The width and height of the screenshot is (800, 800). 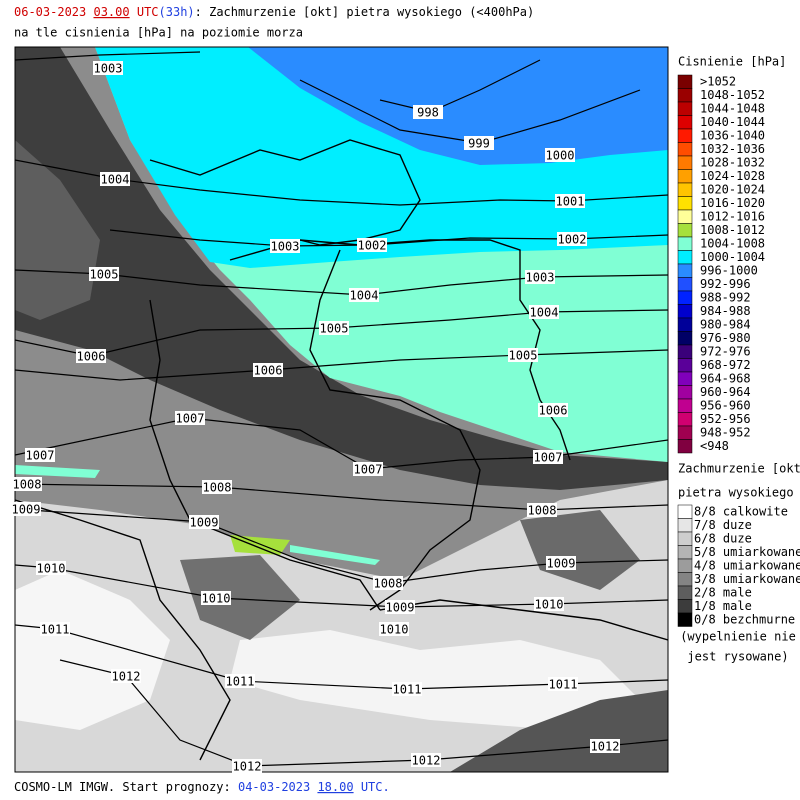 What do you see at coordinates (739, 469) in the screenshot?
I see `legend-title: Zachmurzenie [okt]` at bounding box center [739, 469].